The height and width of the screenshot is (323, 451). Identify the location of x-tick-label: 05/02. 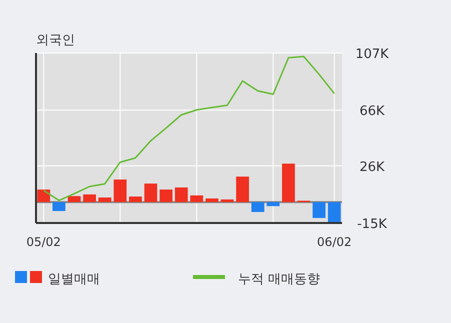
(43, 242).